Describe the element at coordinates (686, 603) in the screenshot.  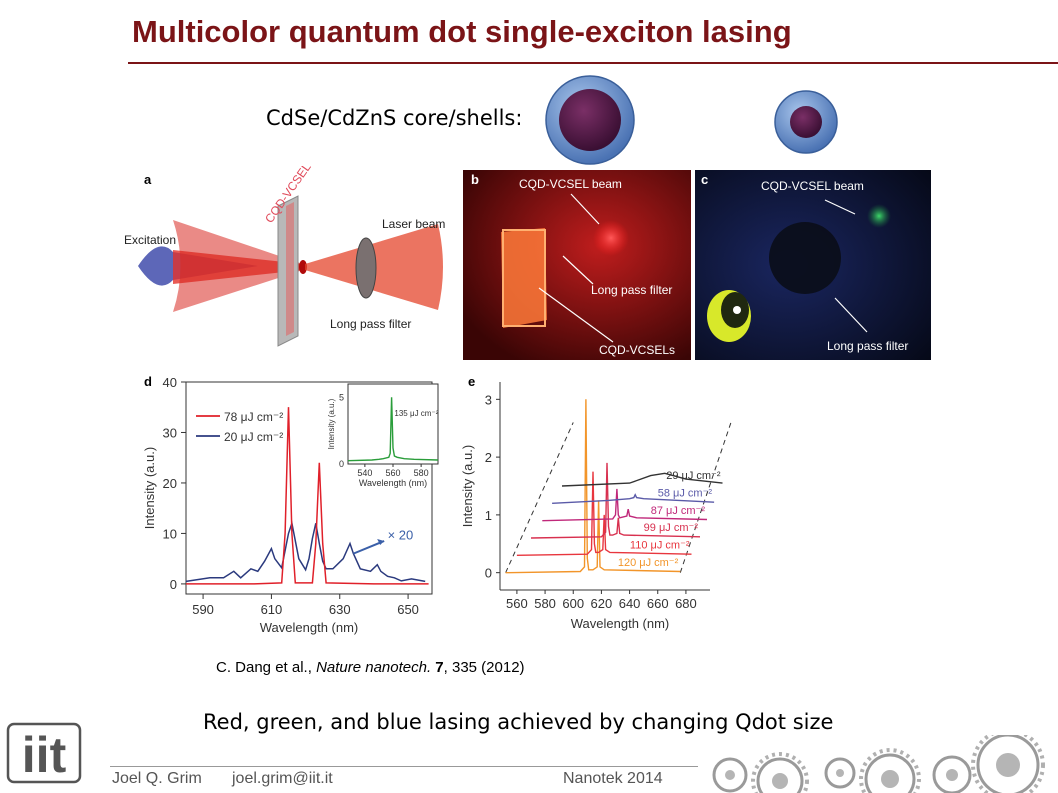
I see `x-tick-label: 680` at that location.